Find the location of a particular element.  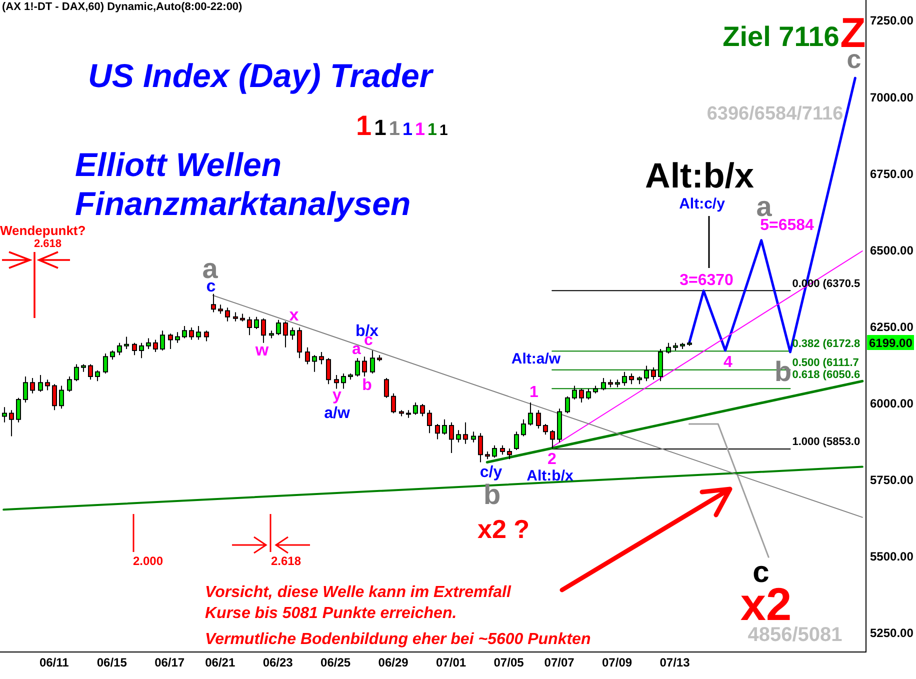

y-tick-label: 7250.00 is located at coordinates (892, 21).